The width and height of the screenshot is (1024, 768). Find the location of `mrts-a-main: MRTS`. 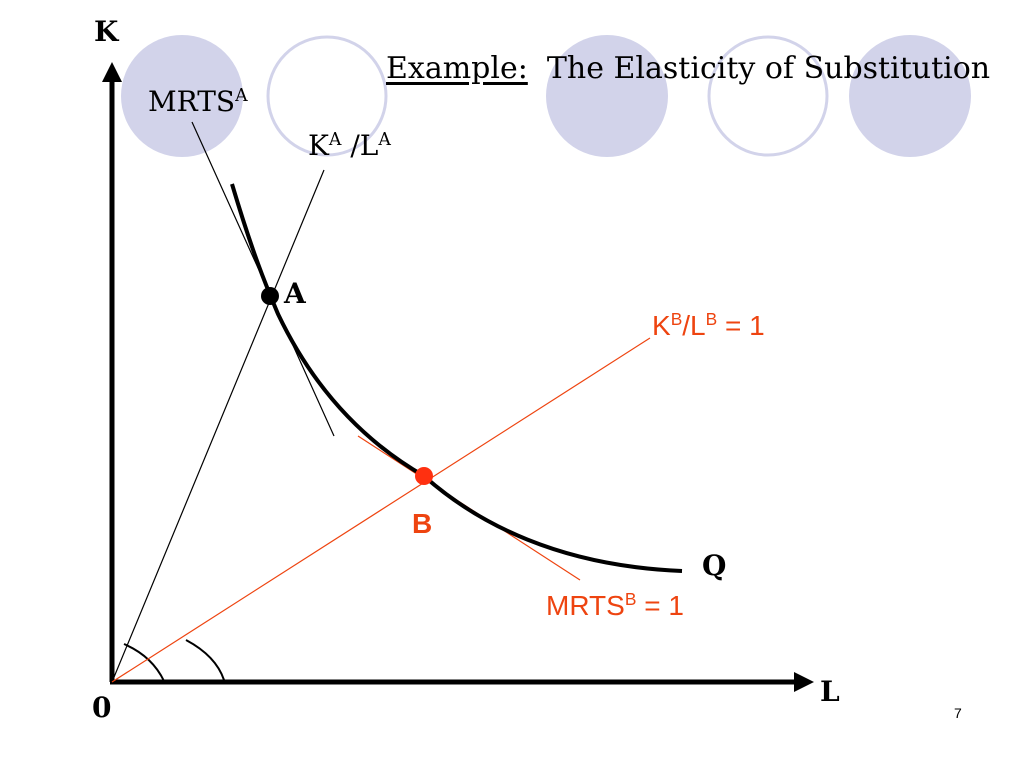

mrts-a-main: MRTS is located at coordinates (192, 101).